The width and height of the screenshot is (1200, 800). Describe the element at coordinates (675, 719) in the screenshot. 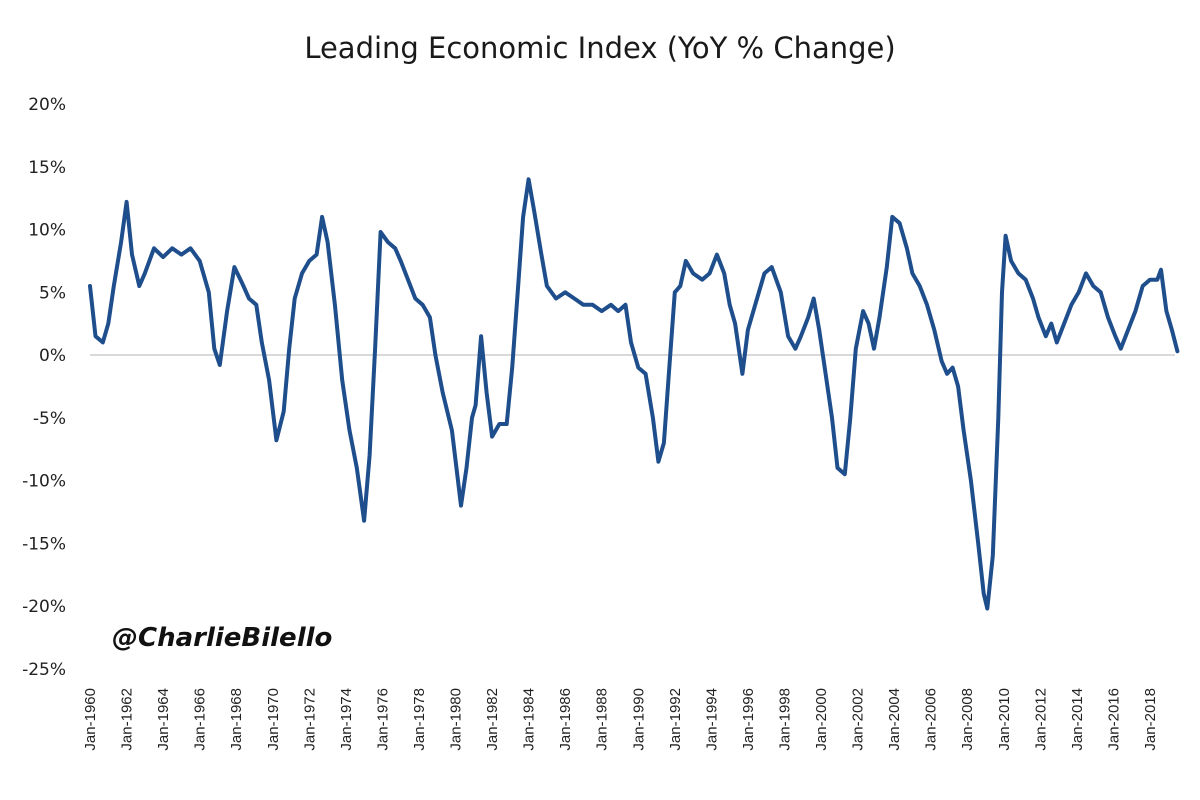

I see `x-tick-label: Jan-1992` at that location.